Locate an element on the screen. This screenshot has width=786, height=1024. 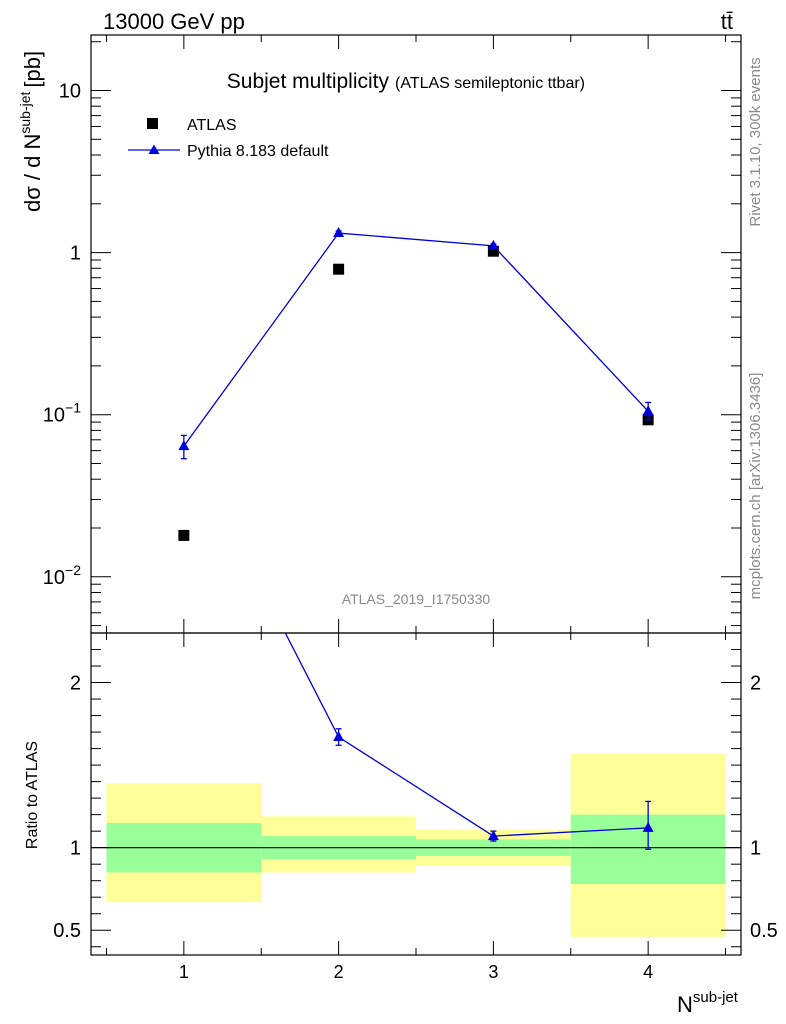
ratio-y-tick-label-left: 1 is located at coordinates (75, 849).